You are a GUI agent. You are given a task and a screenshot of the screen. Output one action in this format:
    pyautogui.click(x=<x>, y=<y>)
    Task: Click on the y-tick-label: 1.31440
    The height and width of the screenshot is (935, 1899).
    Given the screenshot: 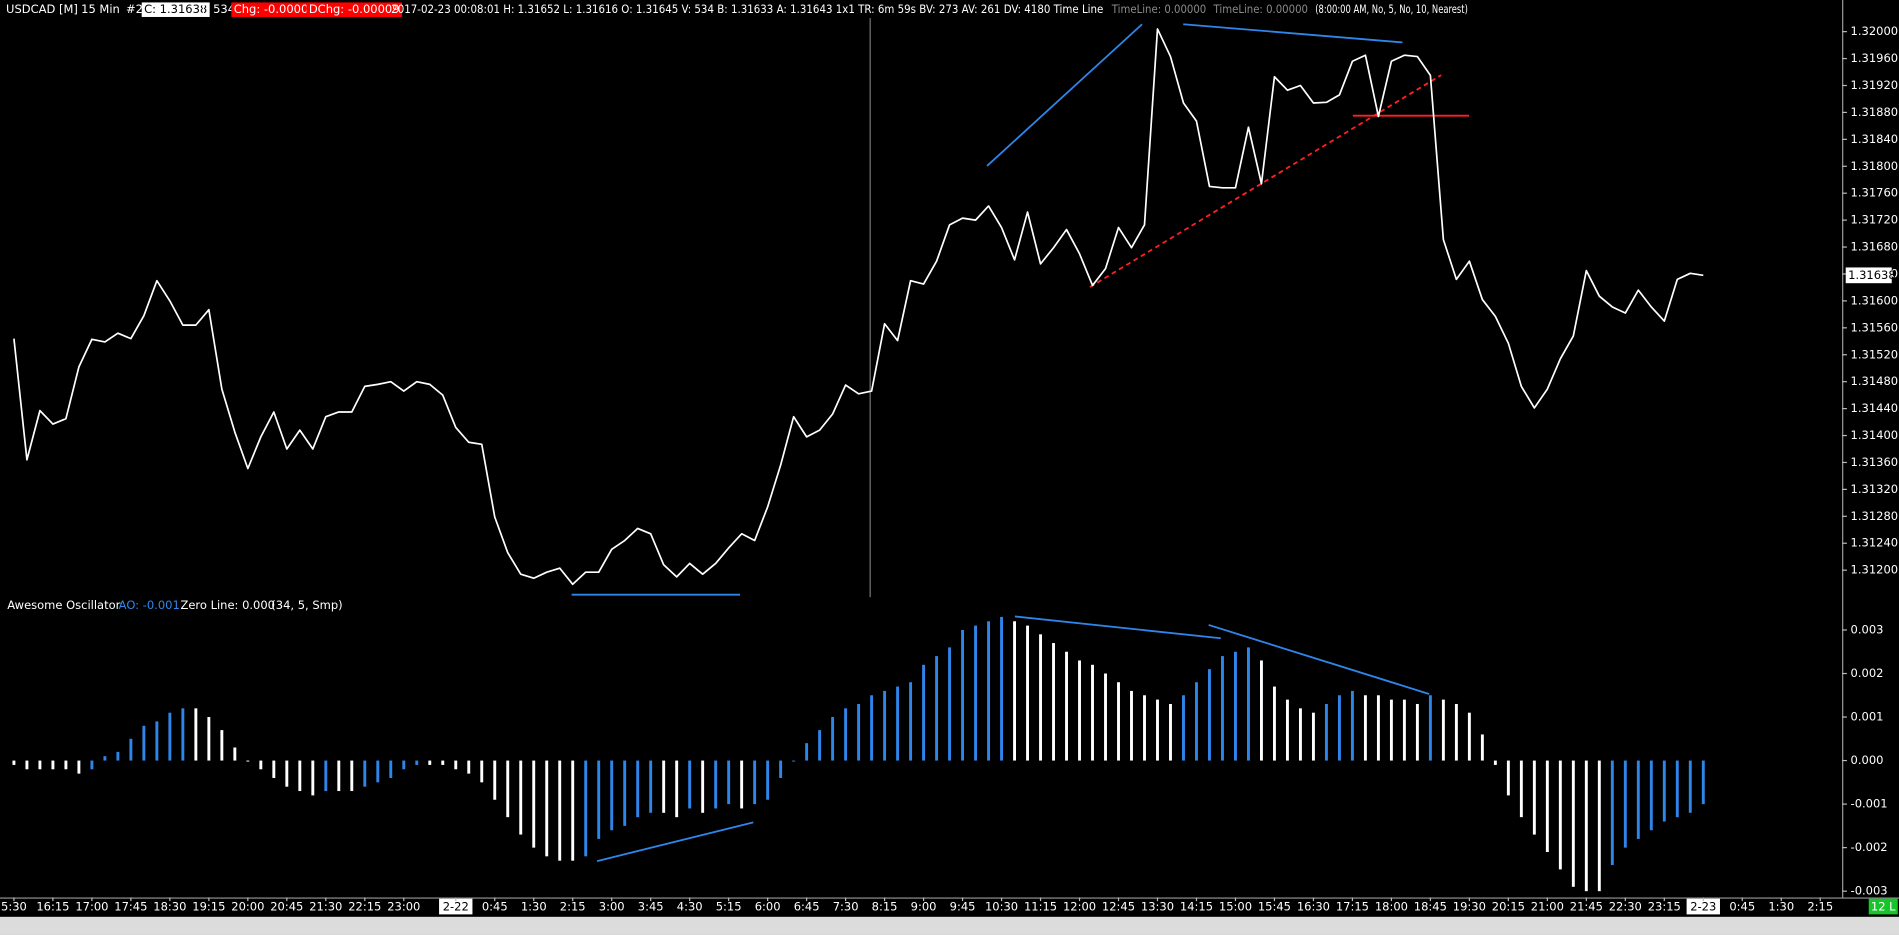 What is the action you would take?
    pyautogui.click(x=1875, y=408)
    